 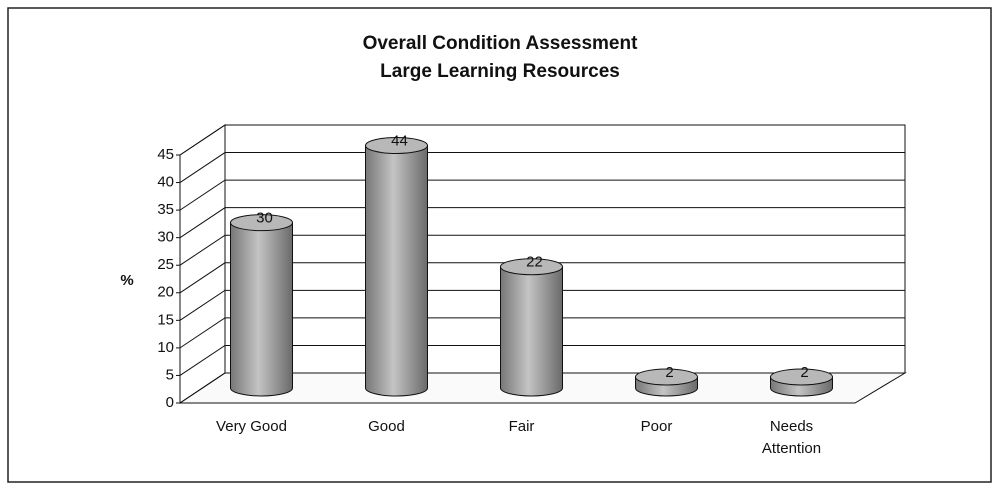 What do you see at coordinates (791, 426) in the screenshot?
I see `x-tick-label-line: Needs` at bounding box center [791, 426].